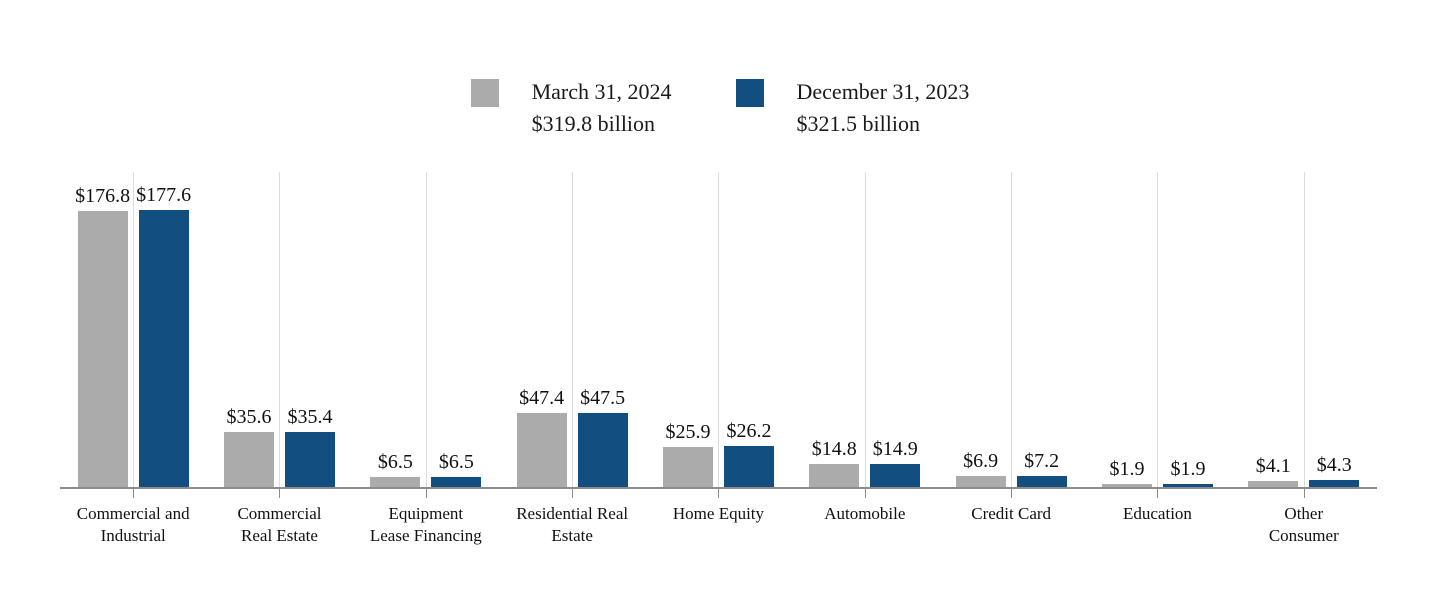 The height and width of the screenshot is (610, 1440). Describe the element at coordinates (1157, 513) in the screenshot. I see `category-label: Education` at that location.